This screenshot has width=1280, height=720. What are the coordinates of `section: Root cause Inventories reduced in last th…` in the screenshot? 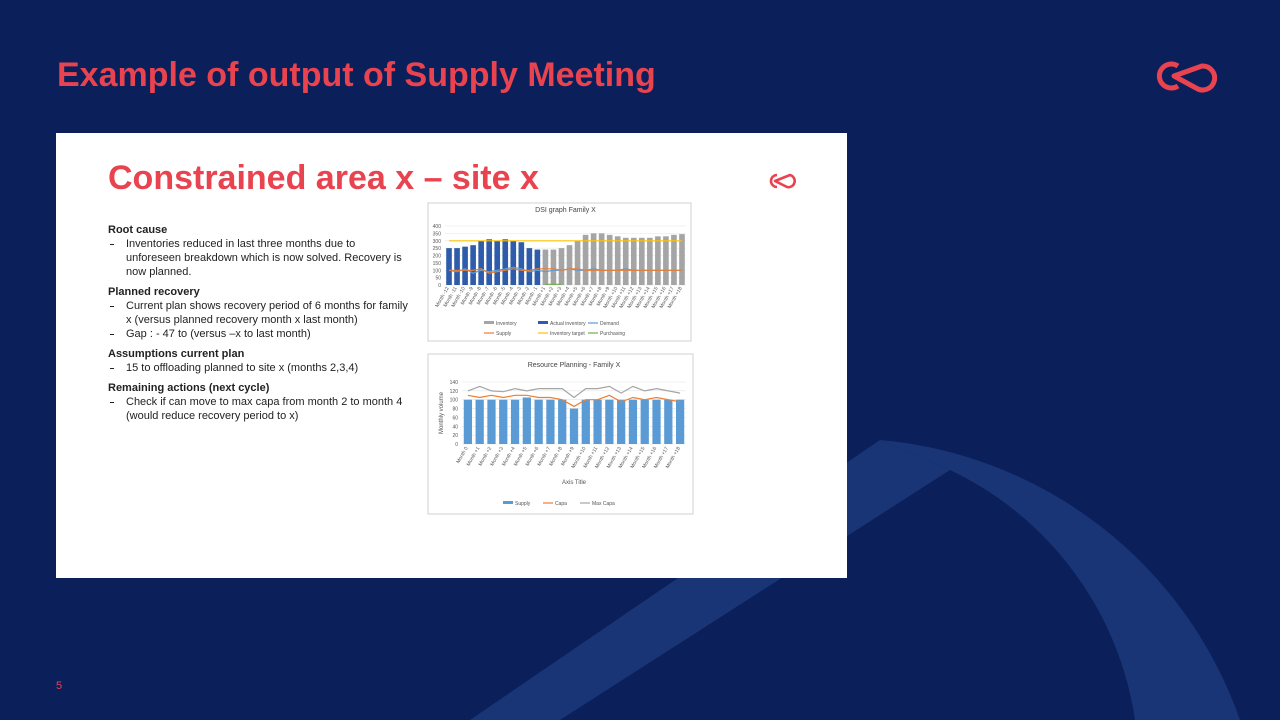 It's located at (258, 251).